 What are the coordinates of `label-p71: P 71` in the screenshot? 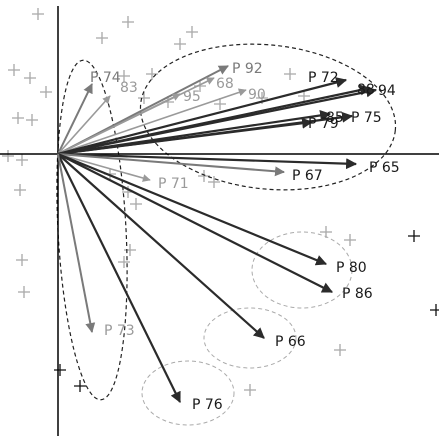 It's located at (173, 184).